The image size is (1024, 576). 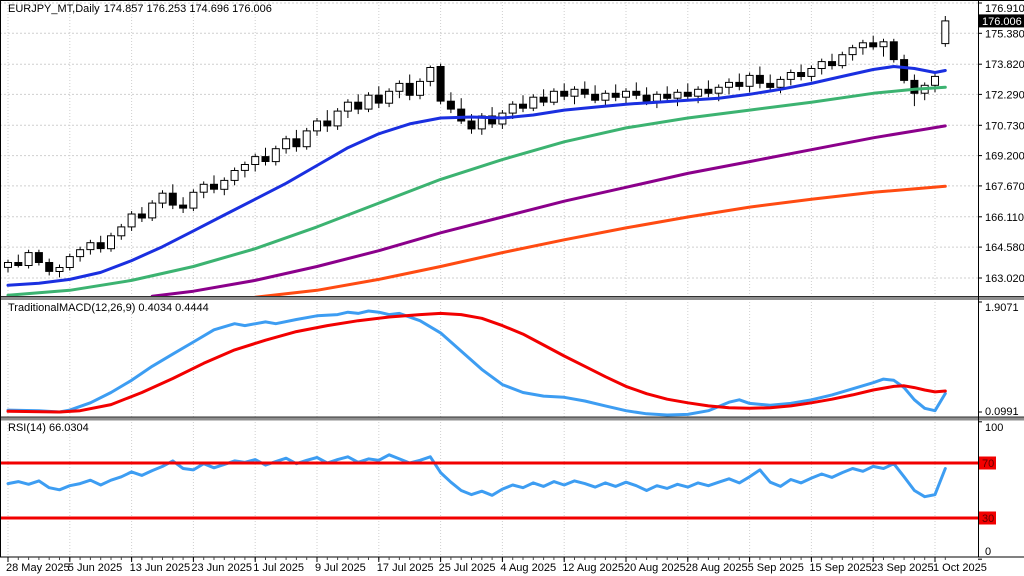 I want to click on date-tick-label: 5 Sep 2025, so click(x=776, y=568).